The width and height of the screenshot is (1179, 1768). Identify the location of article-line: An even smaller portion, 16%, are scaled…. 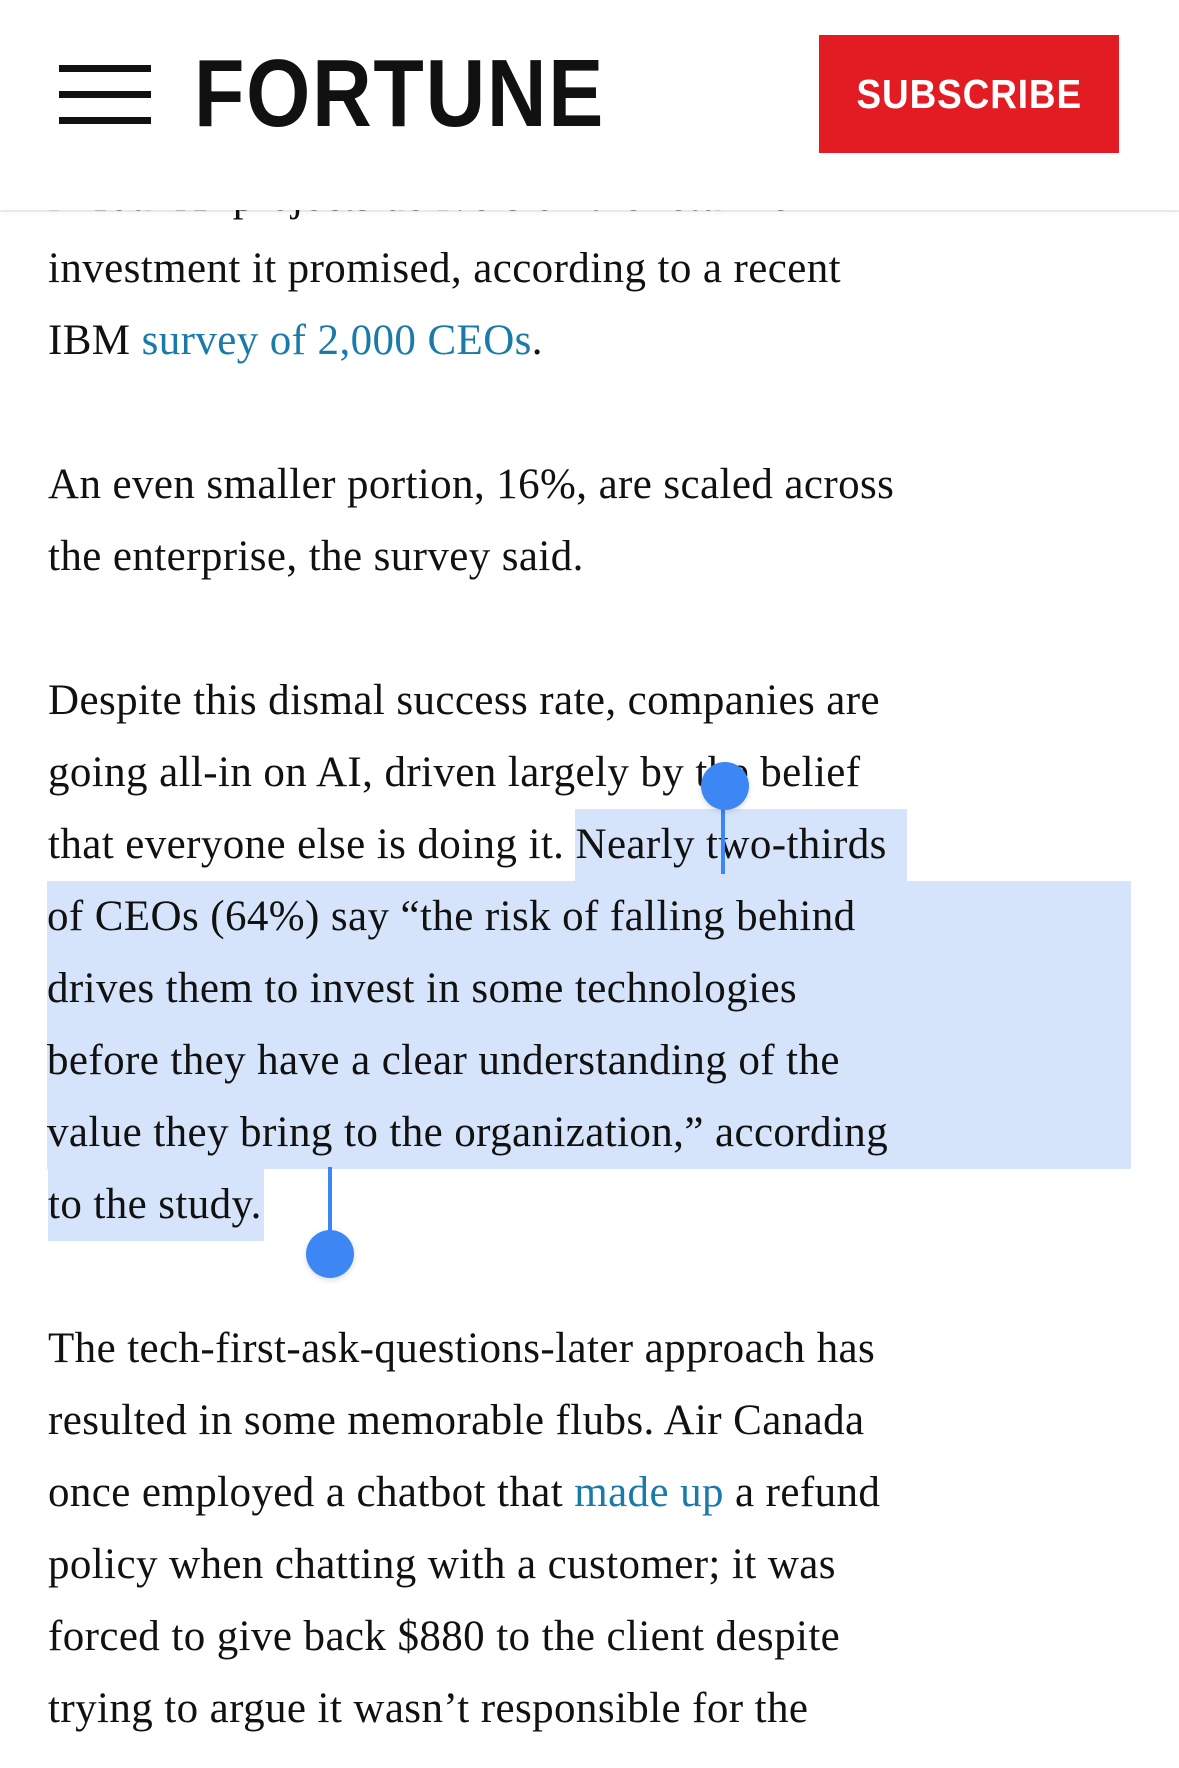
(471, 484).